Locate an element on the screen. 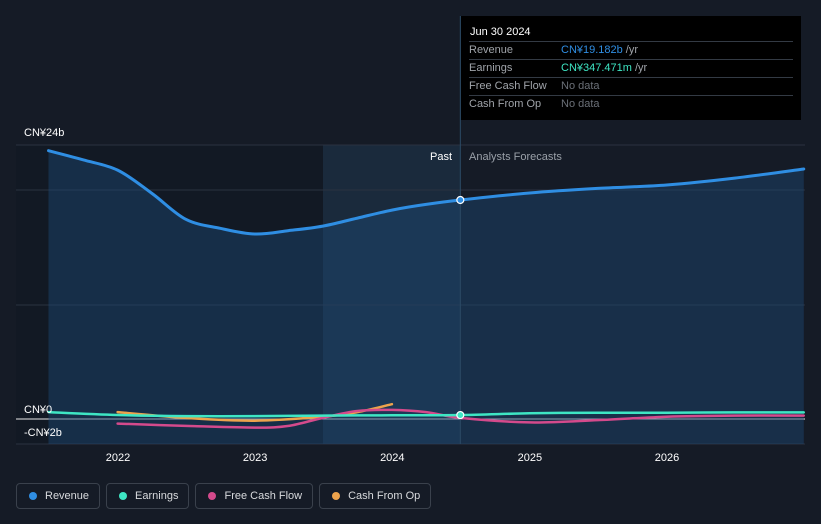 The image size is (821, 524). tooltip-value: CN¥19.182b is located at coordinates (592, 50).